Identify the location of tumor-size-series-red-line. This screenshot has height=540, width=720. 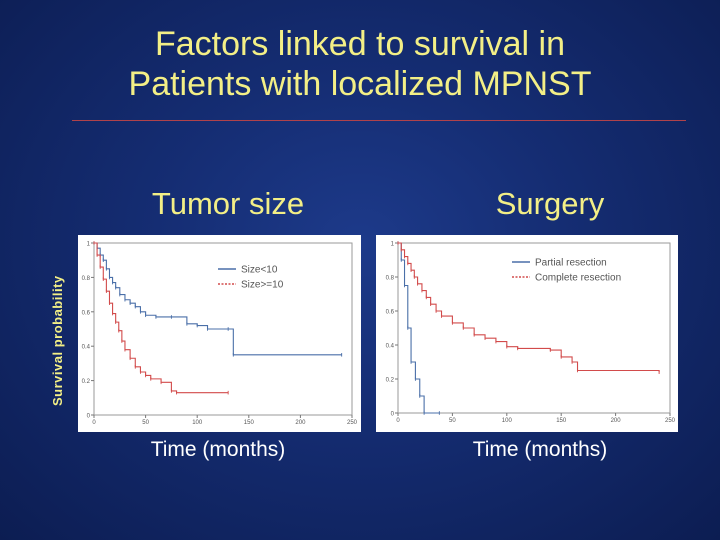
(161, 318).